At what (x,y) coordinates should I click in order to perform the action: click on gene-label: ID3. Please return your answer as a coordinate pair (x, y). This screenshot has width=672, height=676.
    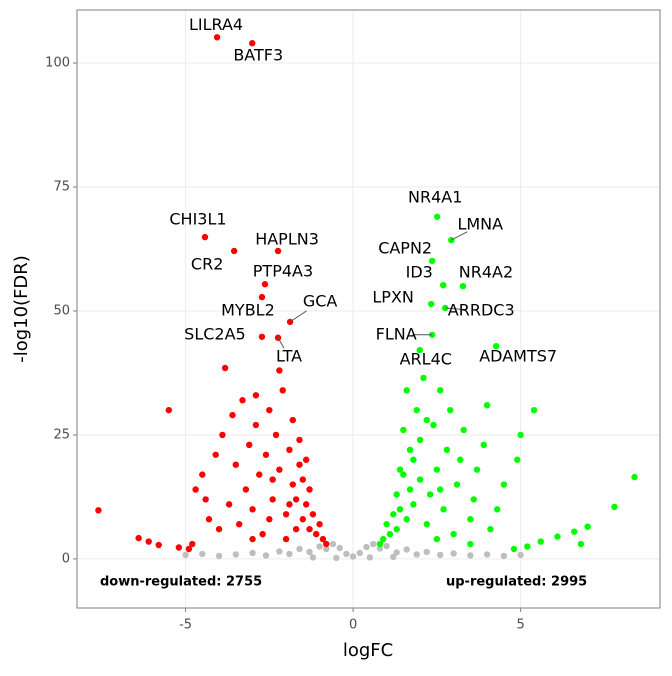
    Looking at the image, I should click on (419, 272).